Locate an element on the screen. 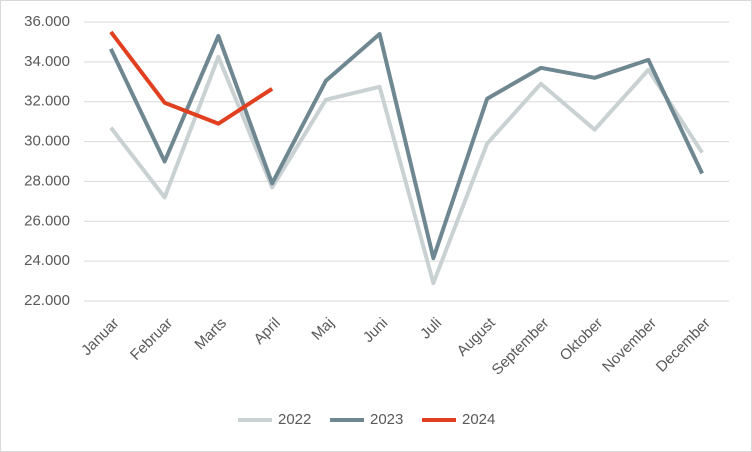  legend-label: 2023 is located at coordinates (386, 419).